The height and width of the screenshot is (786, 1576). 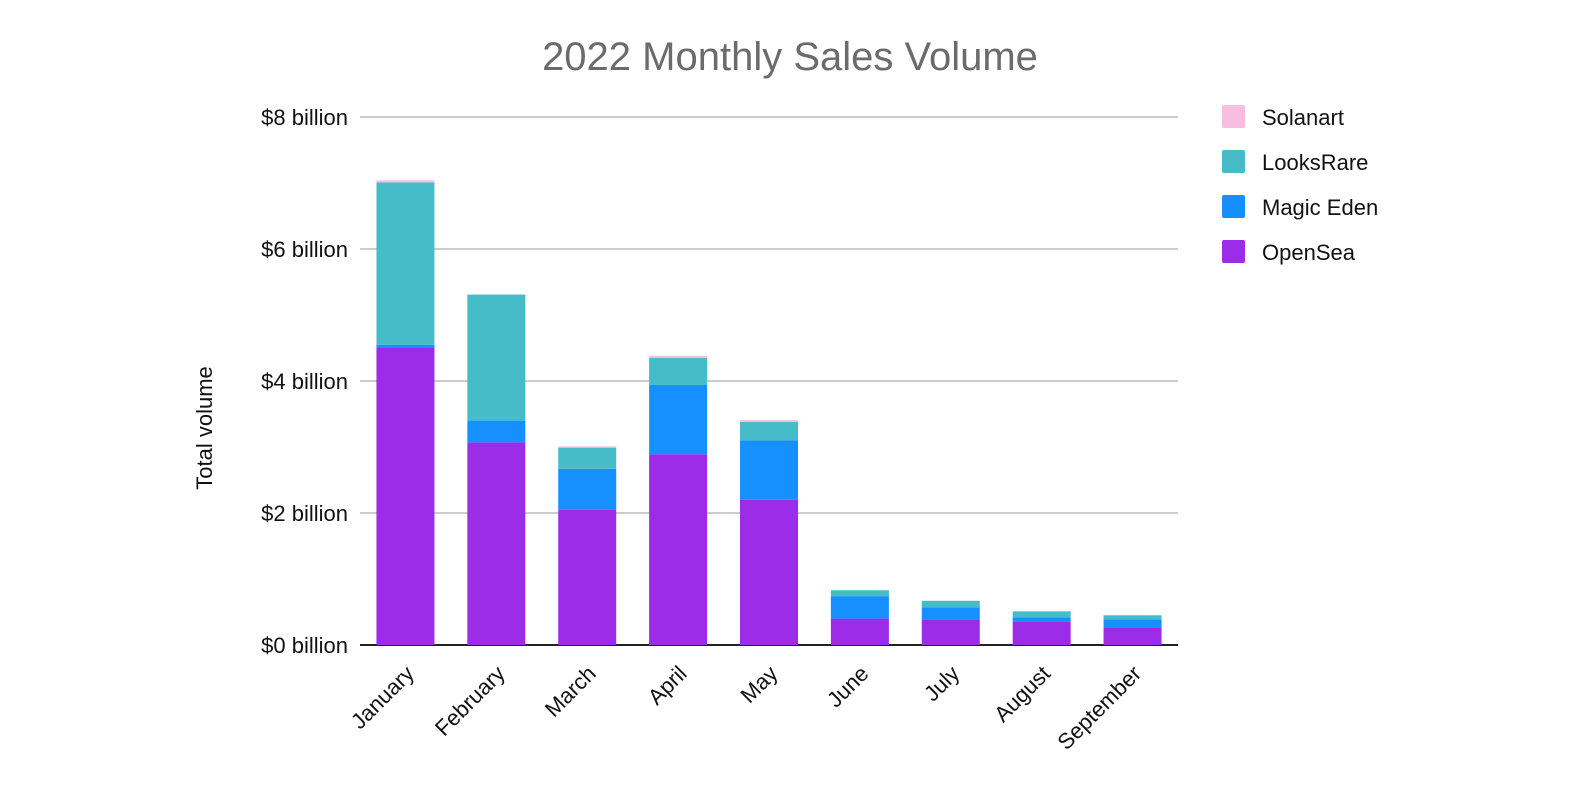 What do you see at coordinates (678, 419) in the screenshot?
I see `bar-segment-magic-eden-april` at bounding box center [678, 419].